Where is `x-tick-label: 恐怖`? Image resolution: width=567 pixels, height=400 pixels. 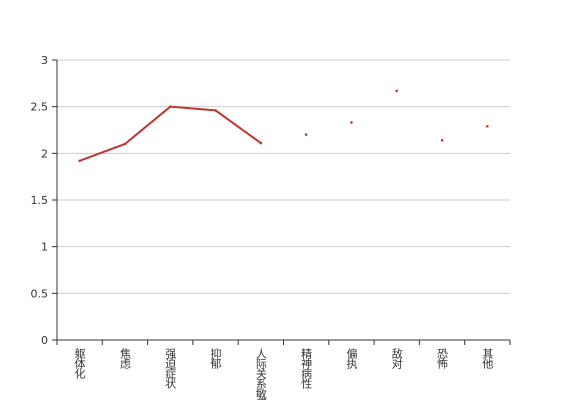
x-tick-label: 恐怖 is located at coordinates (442, 358).